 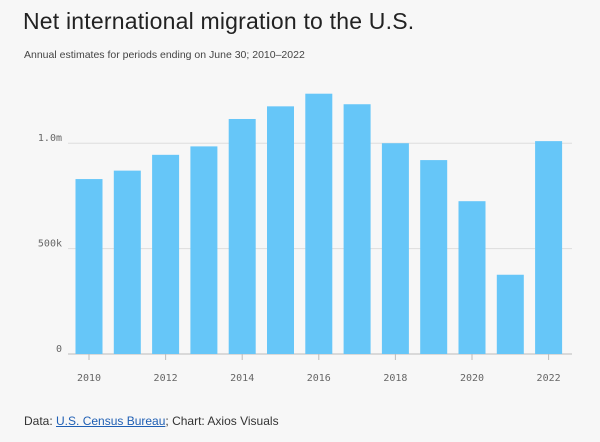 I want to click on bar-2012, so click(x=166, y=254).